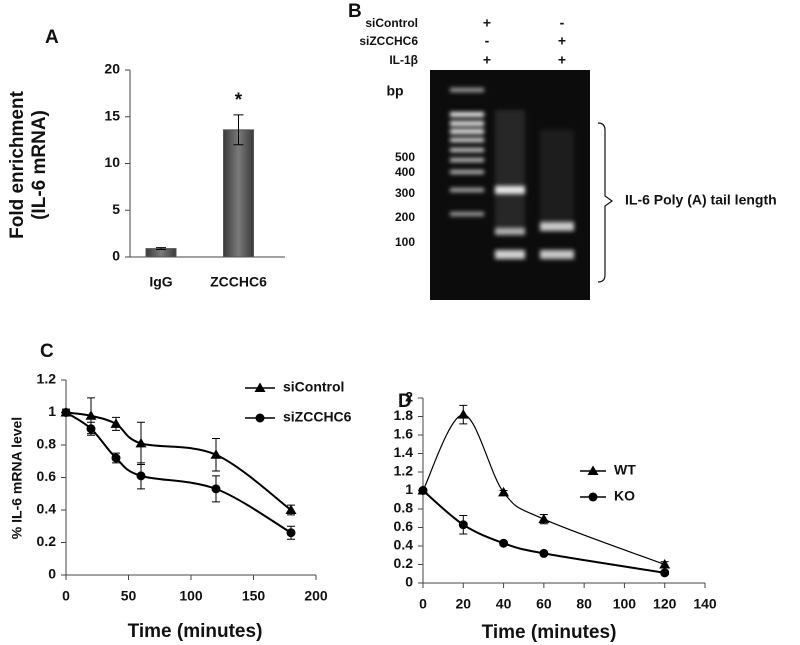 Image resolution: width=800 pixels, height=645 pixels. What do you see at coordinates (112, 115) in the screenshot?
I see `y-tick-label: 15` at bounding box center [112, 115].